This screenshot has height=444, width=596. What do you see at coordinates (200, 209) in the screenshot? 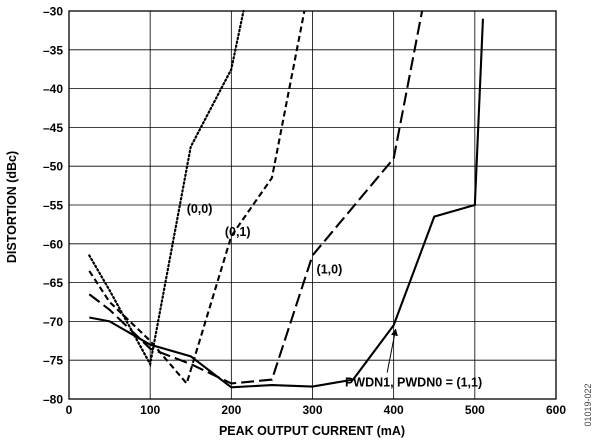
I see `annotation-label-0: (0,0)` at bounding box center [200, 209].